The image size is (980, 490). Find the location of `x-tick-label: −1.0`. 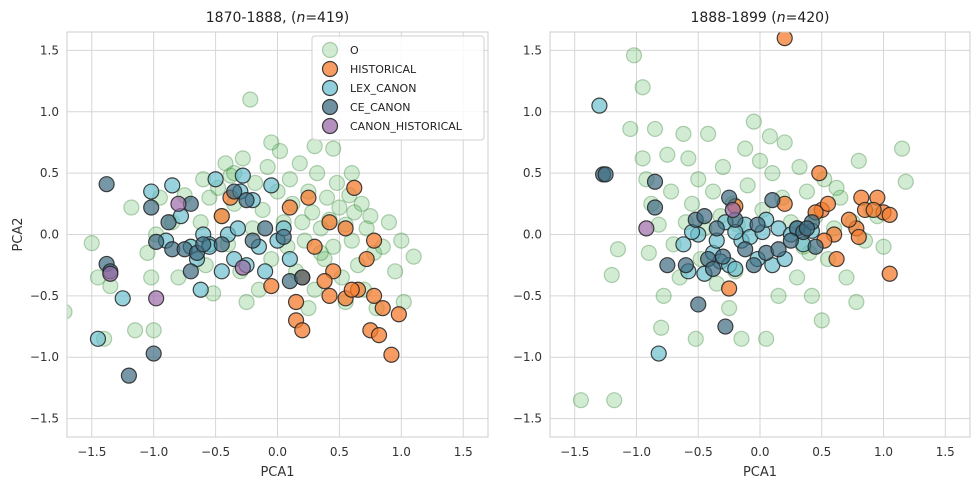

x-tick-label: −1.0 is located at coordinates (636, 452).